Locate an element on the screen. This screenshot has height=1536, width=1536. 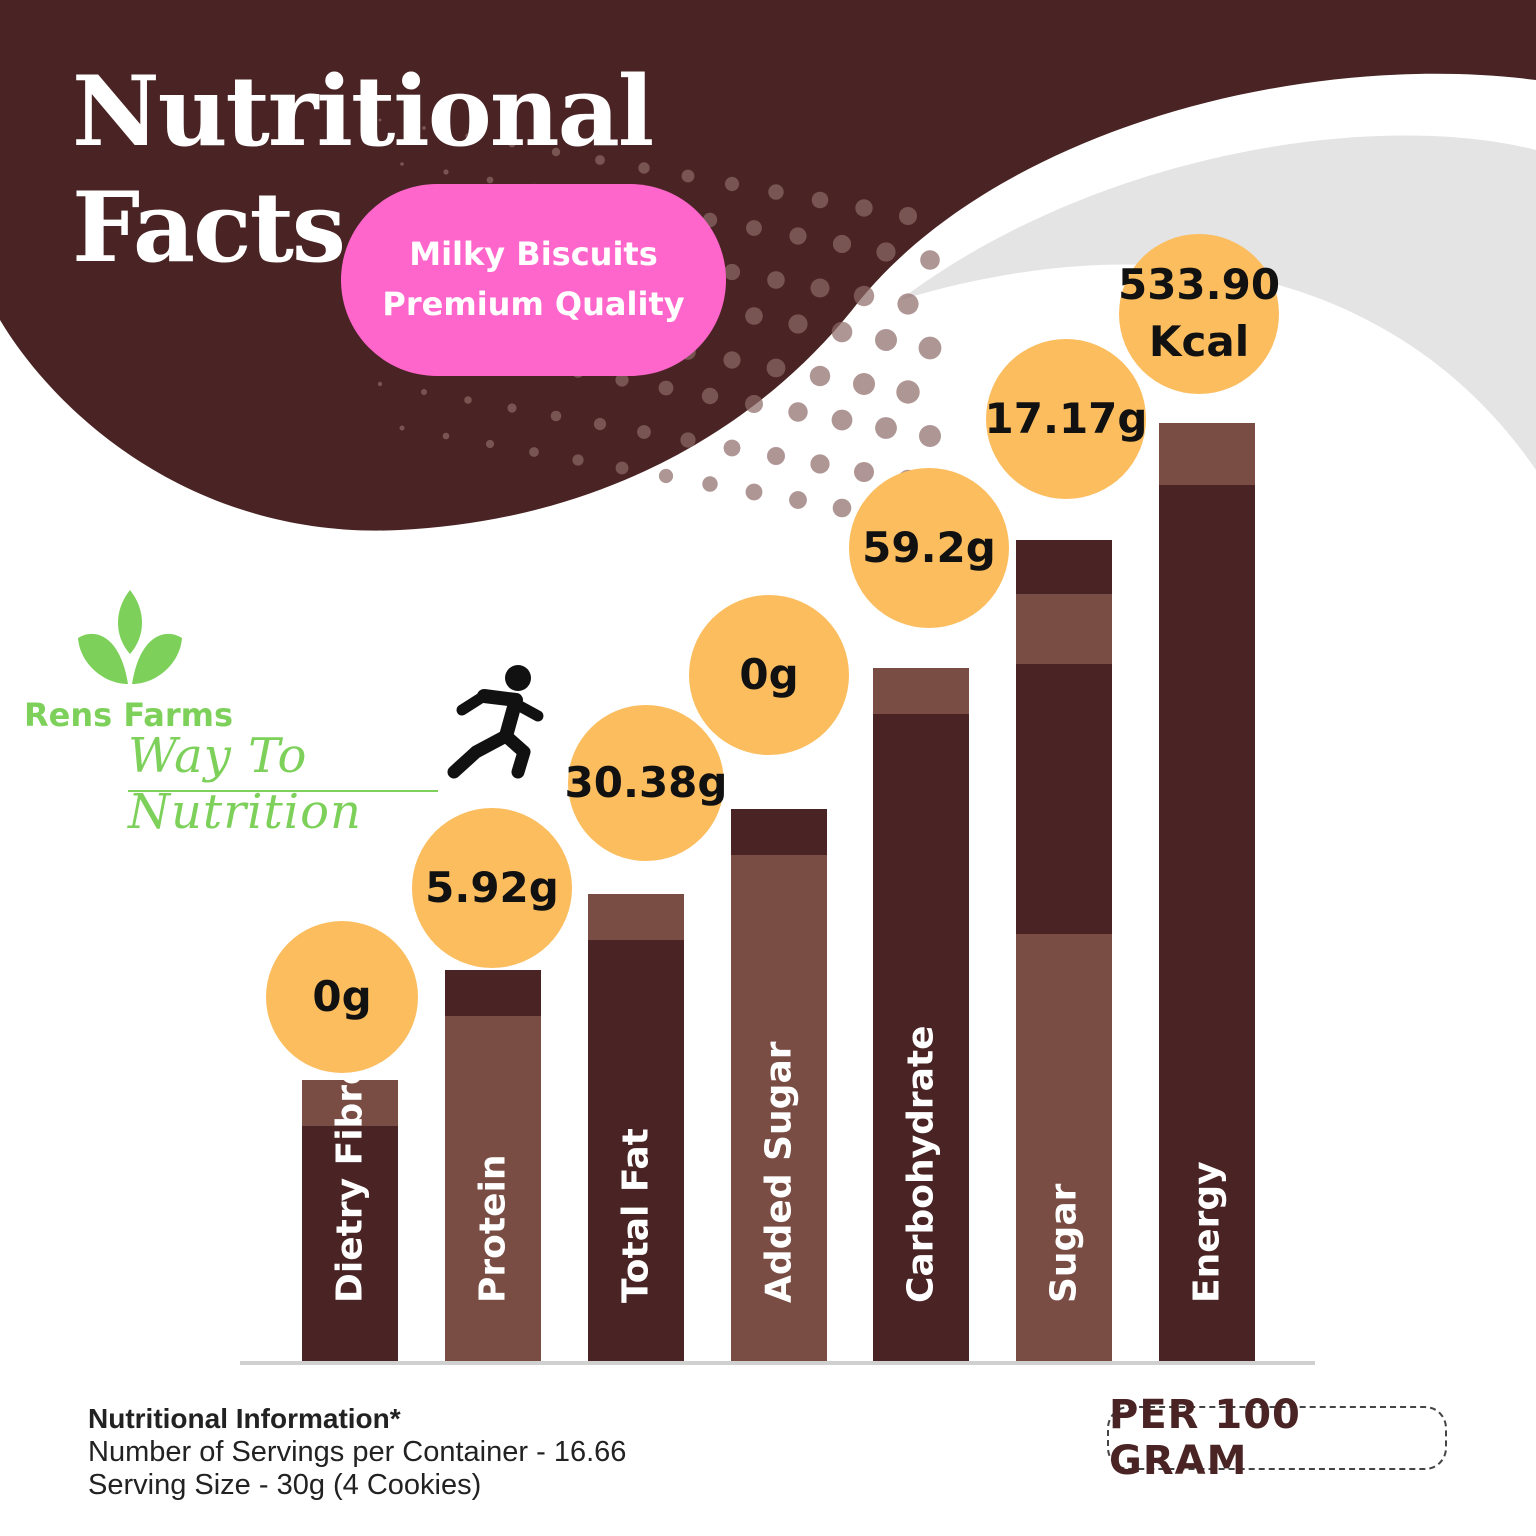
value-bubble: 0g is located at coordinates (342, 997).